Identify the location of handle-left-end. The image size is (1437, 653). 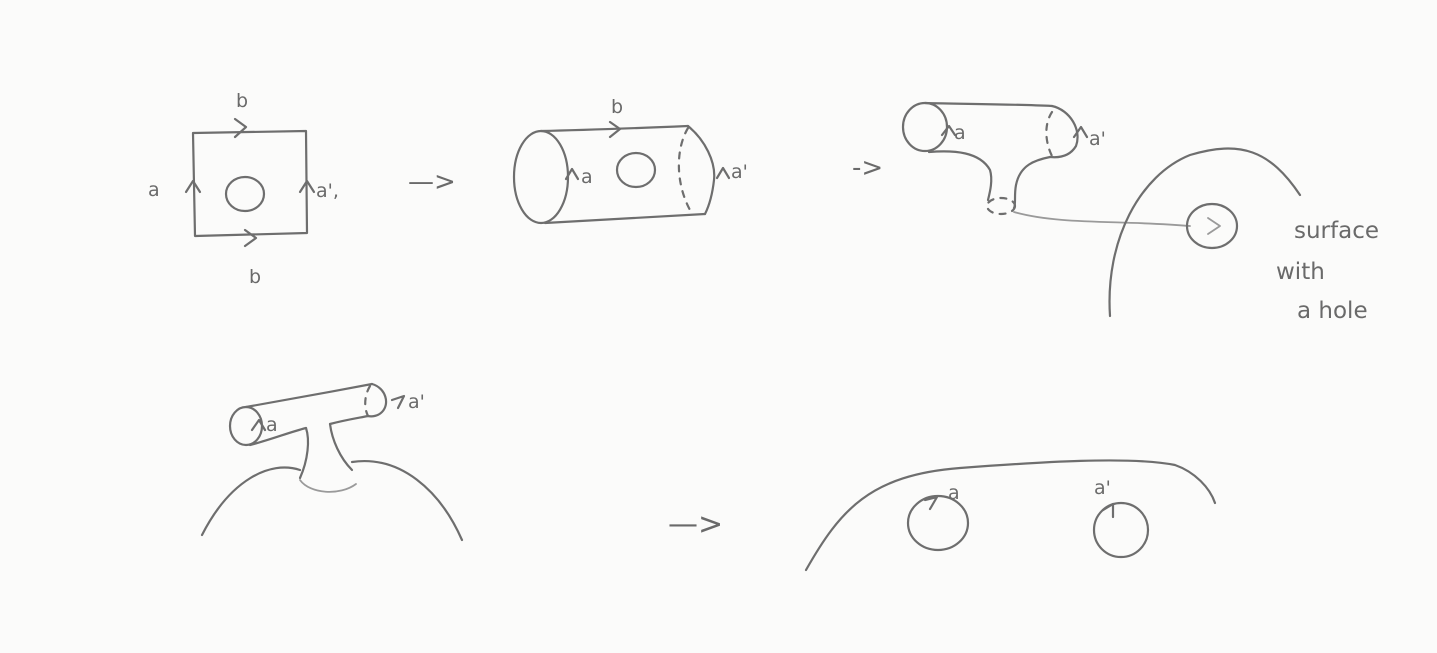
(246, 426).